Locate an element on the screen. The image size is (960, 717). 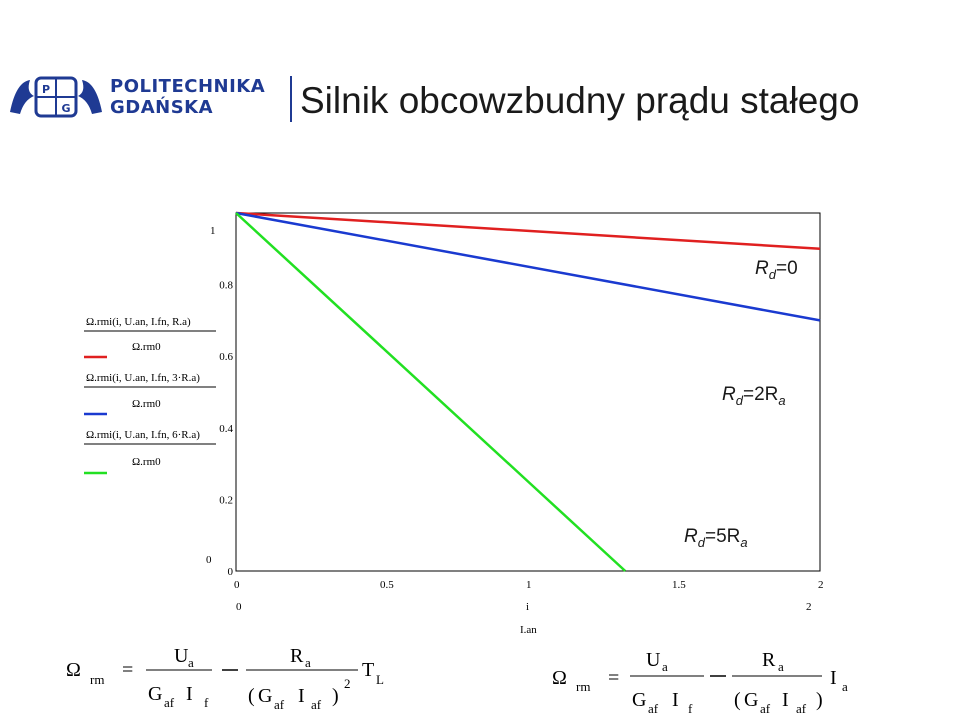
svg-text: P is located at coordinates (46, 89).